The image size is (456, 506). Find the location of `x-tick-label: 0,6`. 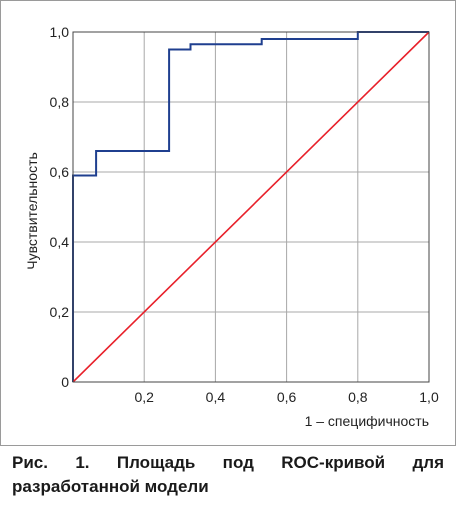

x-tick-label: 0,6 is located at coordinates (287, 397).